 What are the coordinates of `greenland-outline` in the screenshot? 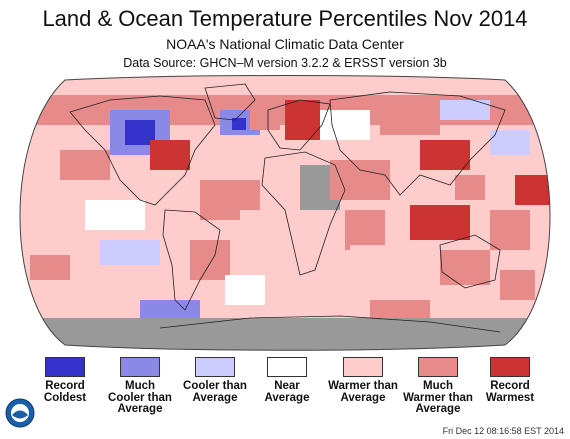 It's located at (230, 102).